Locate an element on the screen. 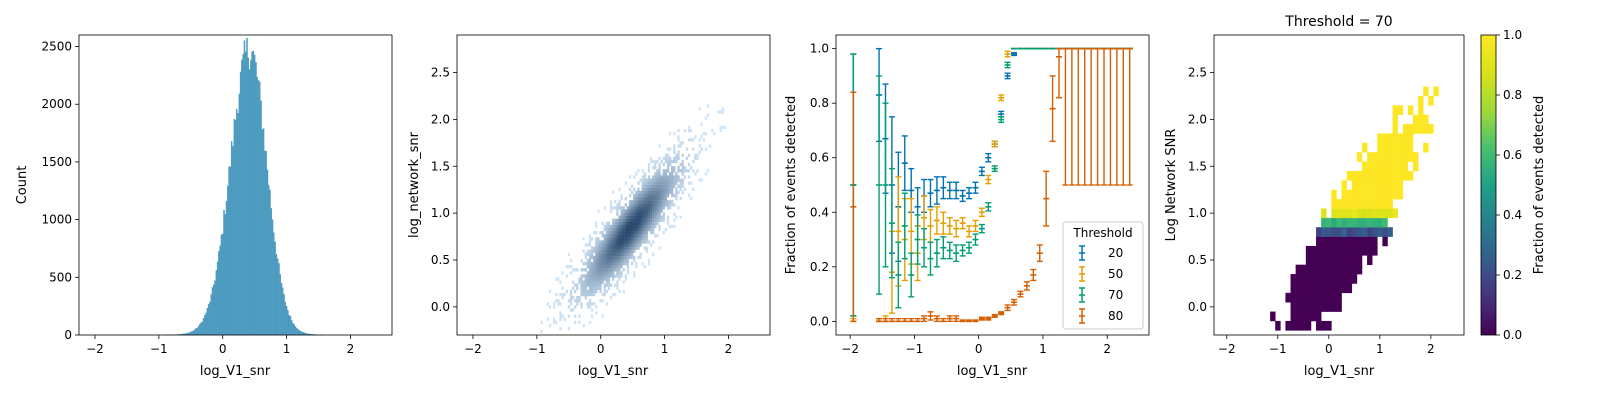 The height and width of the screenshot is (400, 1600). y-tick-label: 0.8 is located at coordinates (819, 103).